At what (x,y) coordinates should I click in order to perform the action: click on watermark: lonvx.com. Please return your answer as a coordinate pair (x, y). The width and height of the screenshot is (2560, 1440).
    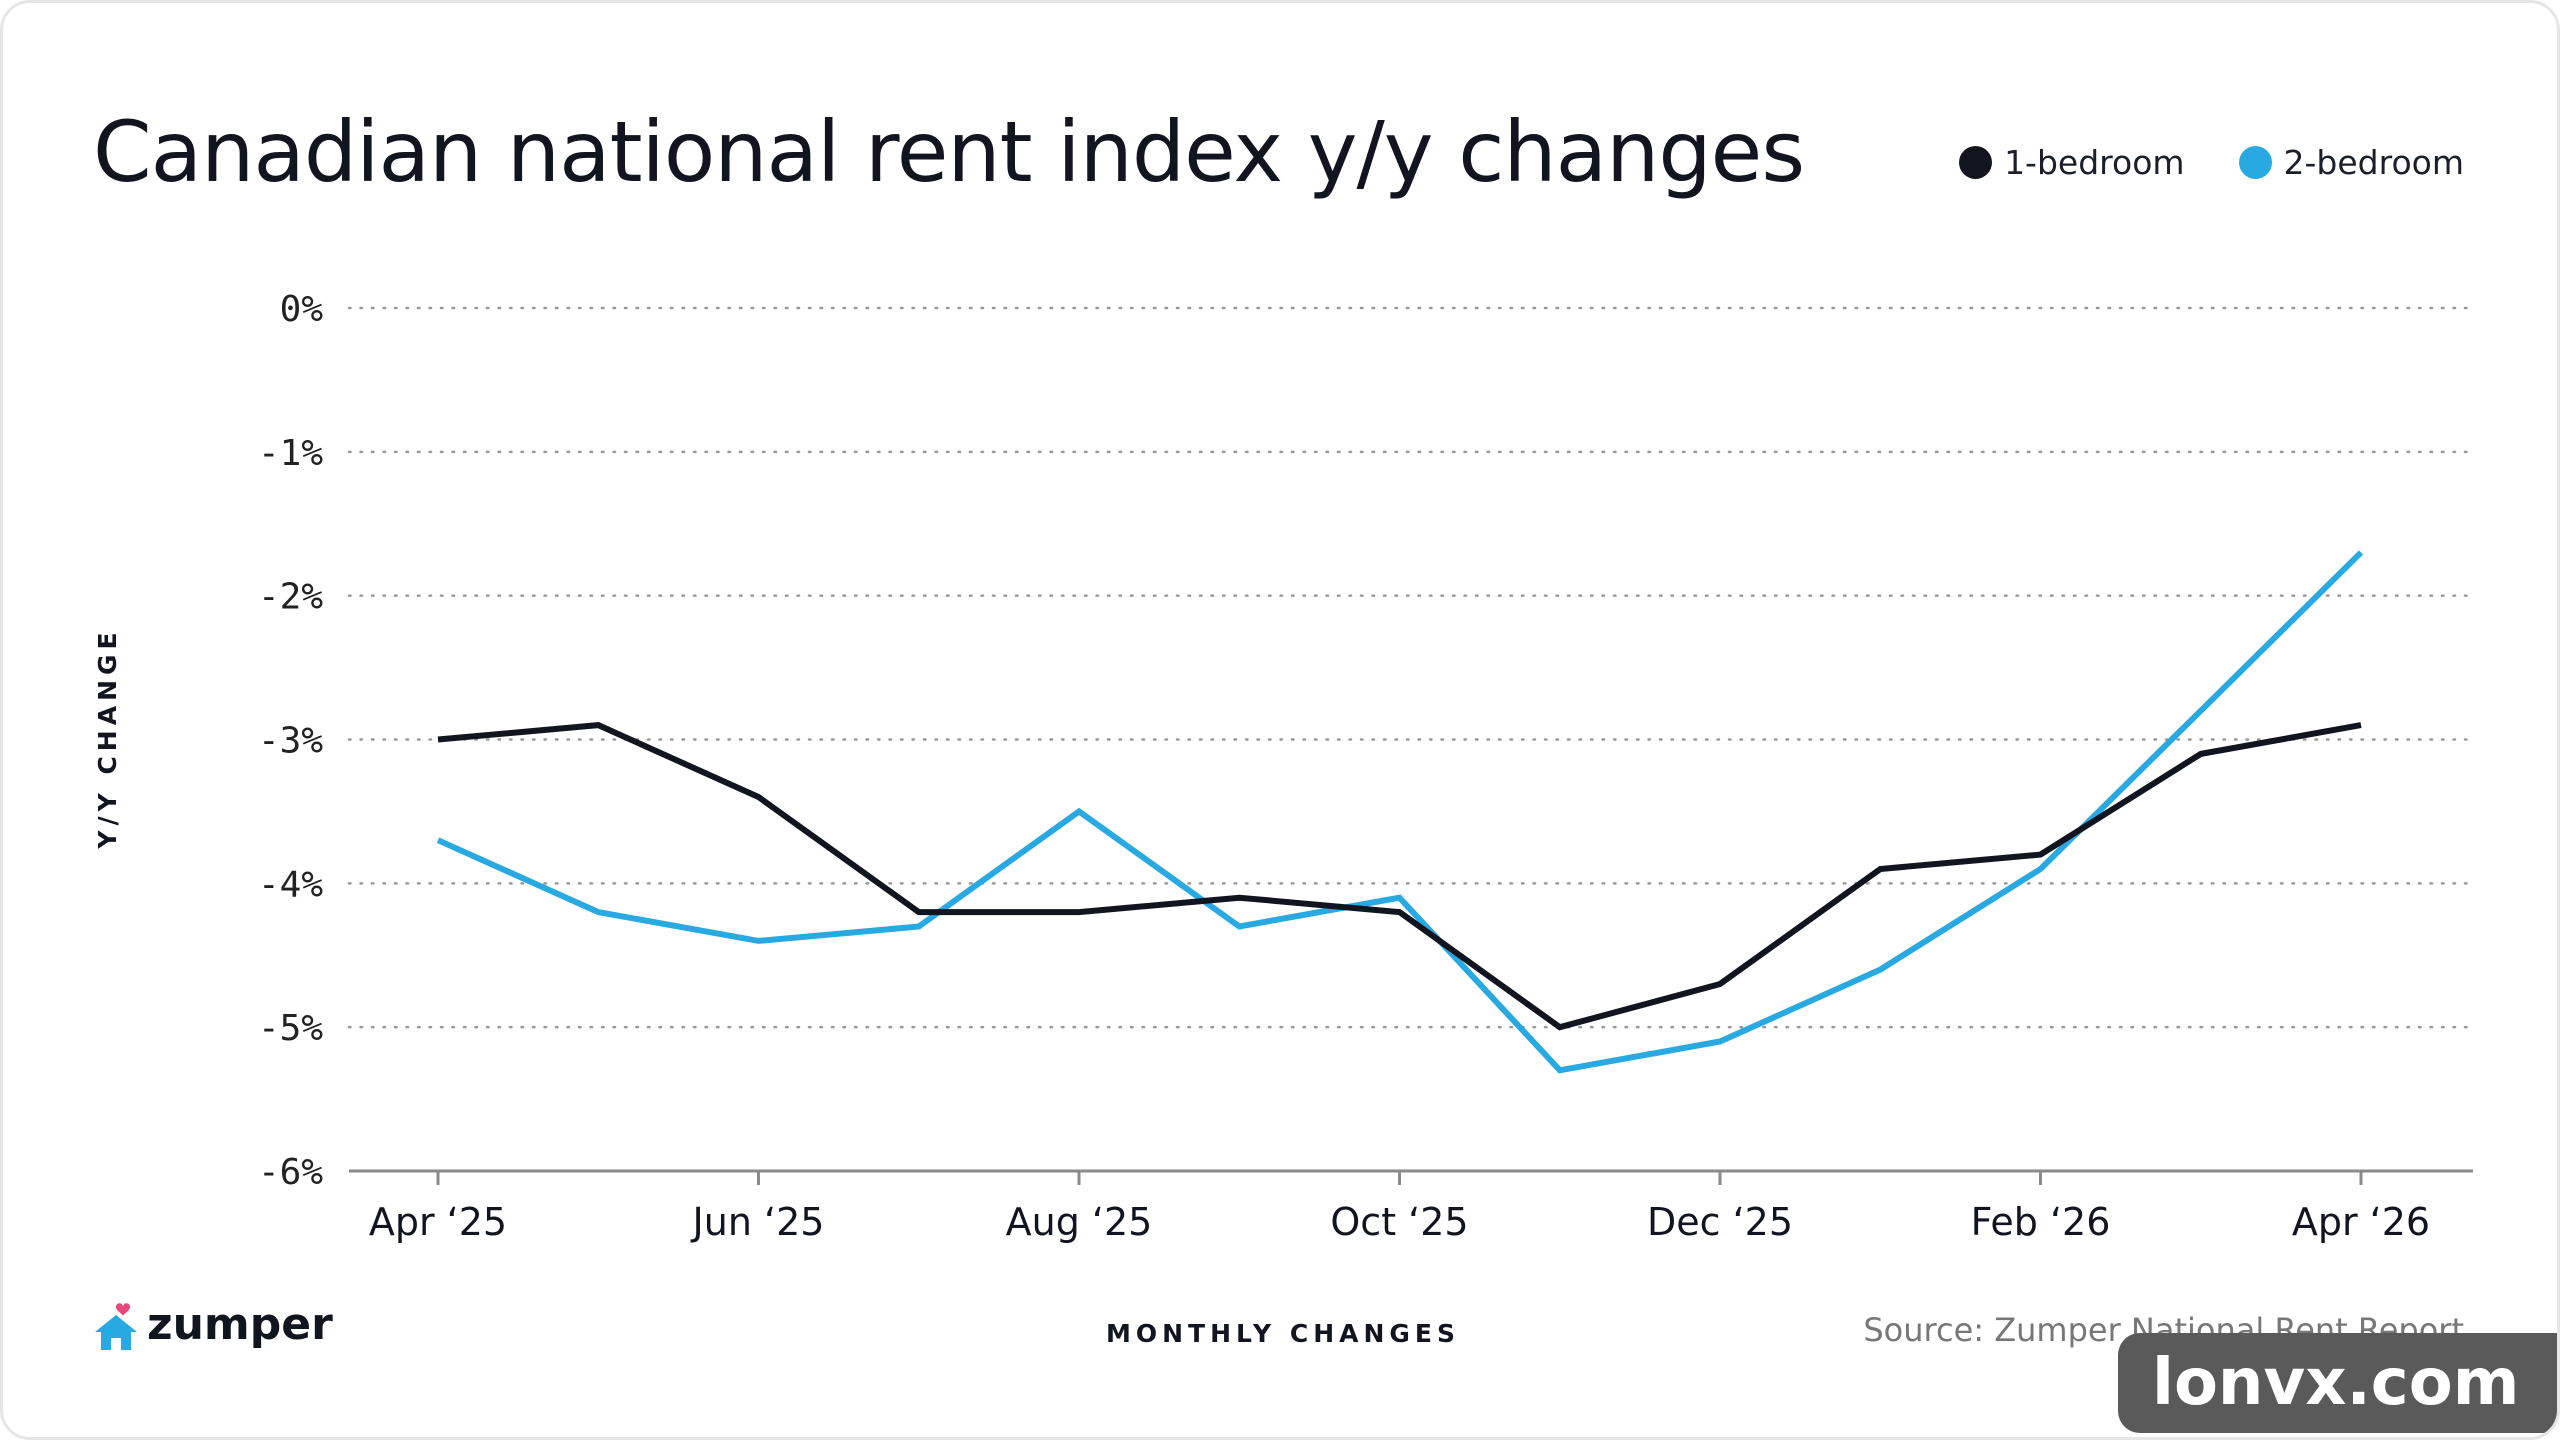
    Looking at the image, I should click on (2337, 1383).